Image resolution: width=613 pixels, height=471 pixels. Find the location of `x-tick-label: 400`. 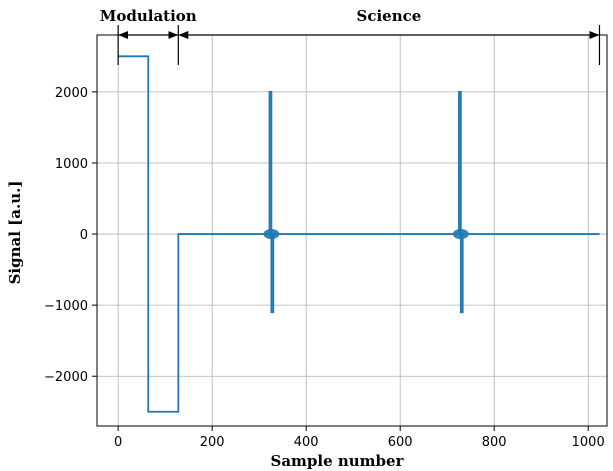

x-tick-label: 400 is located at coordinates (306, 442).